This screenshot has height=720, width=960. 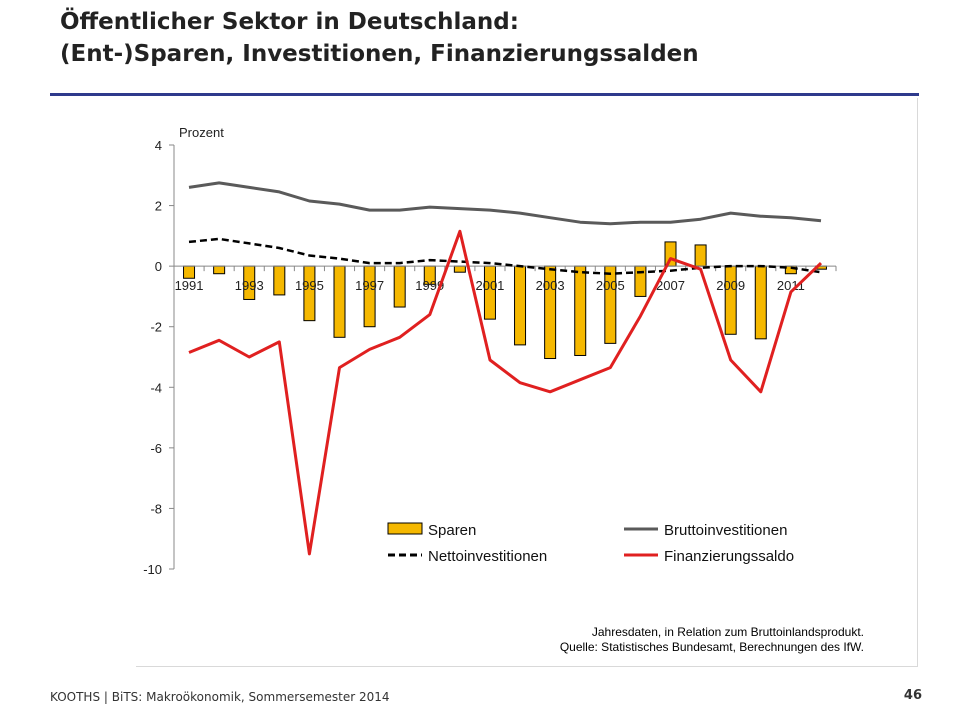 What do you see at coordinates (729, 556) in the screenshot?
I see `legend-label: Finanzierungssaldo` at bounding box center [729, 556].